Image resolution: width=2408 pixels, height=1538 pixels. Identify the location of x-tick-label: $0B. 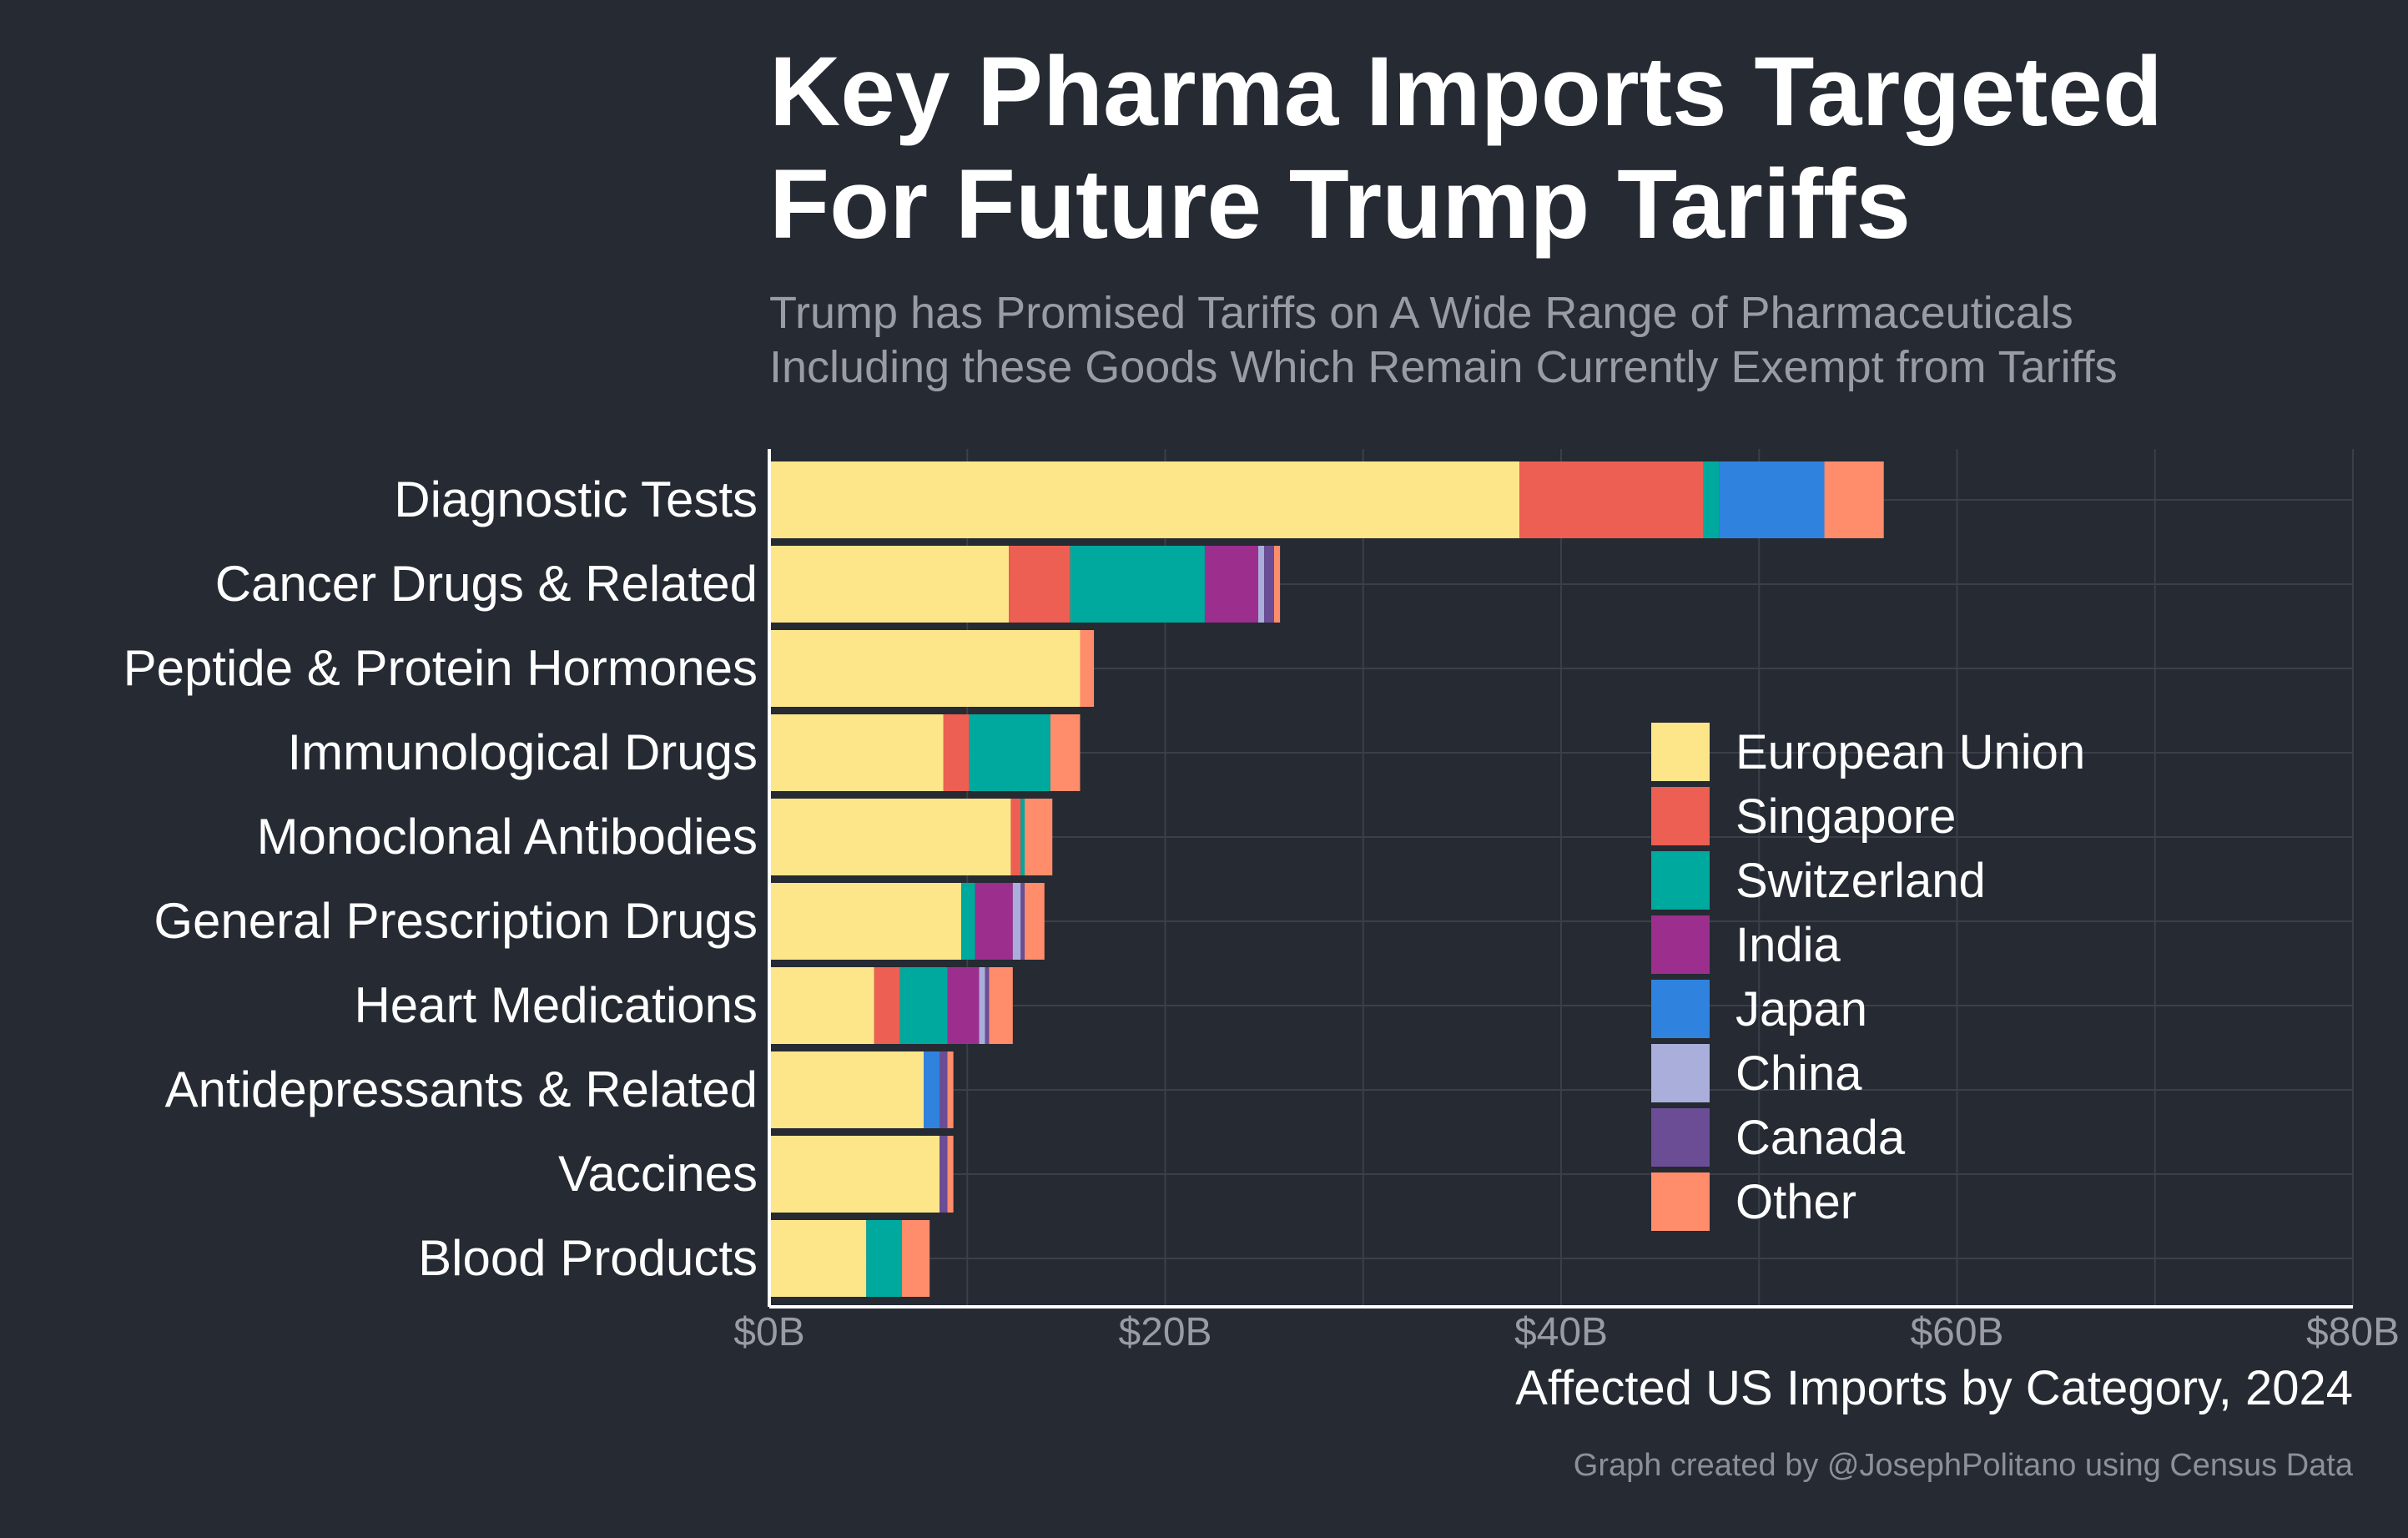
(768, 1332).